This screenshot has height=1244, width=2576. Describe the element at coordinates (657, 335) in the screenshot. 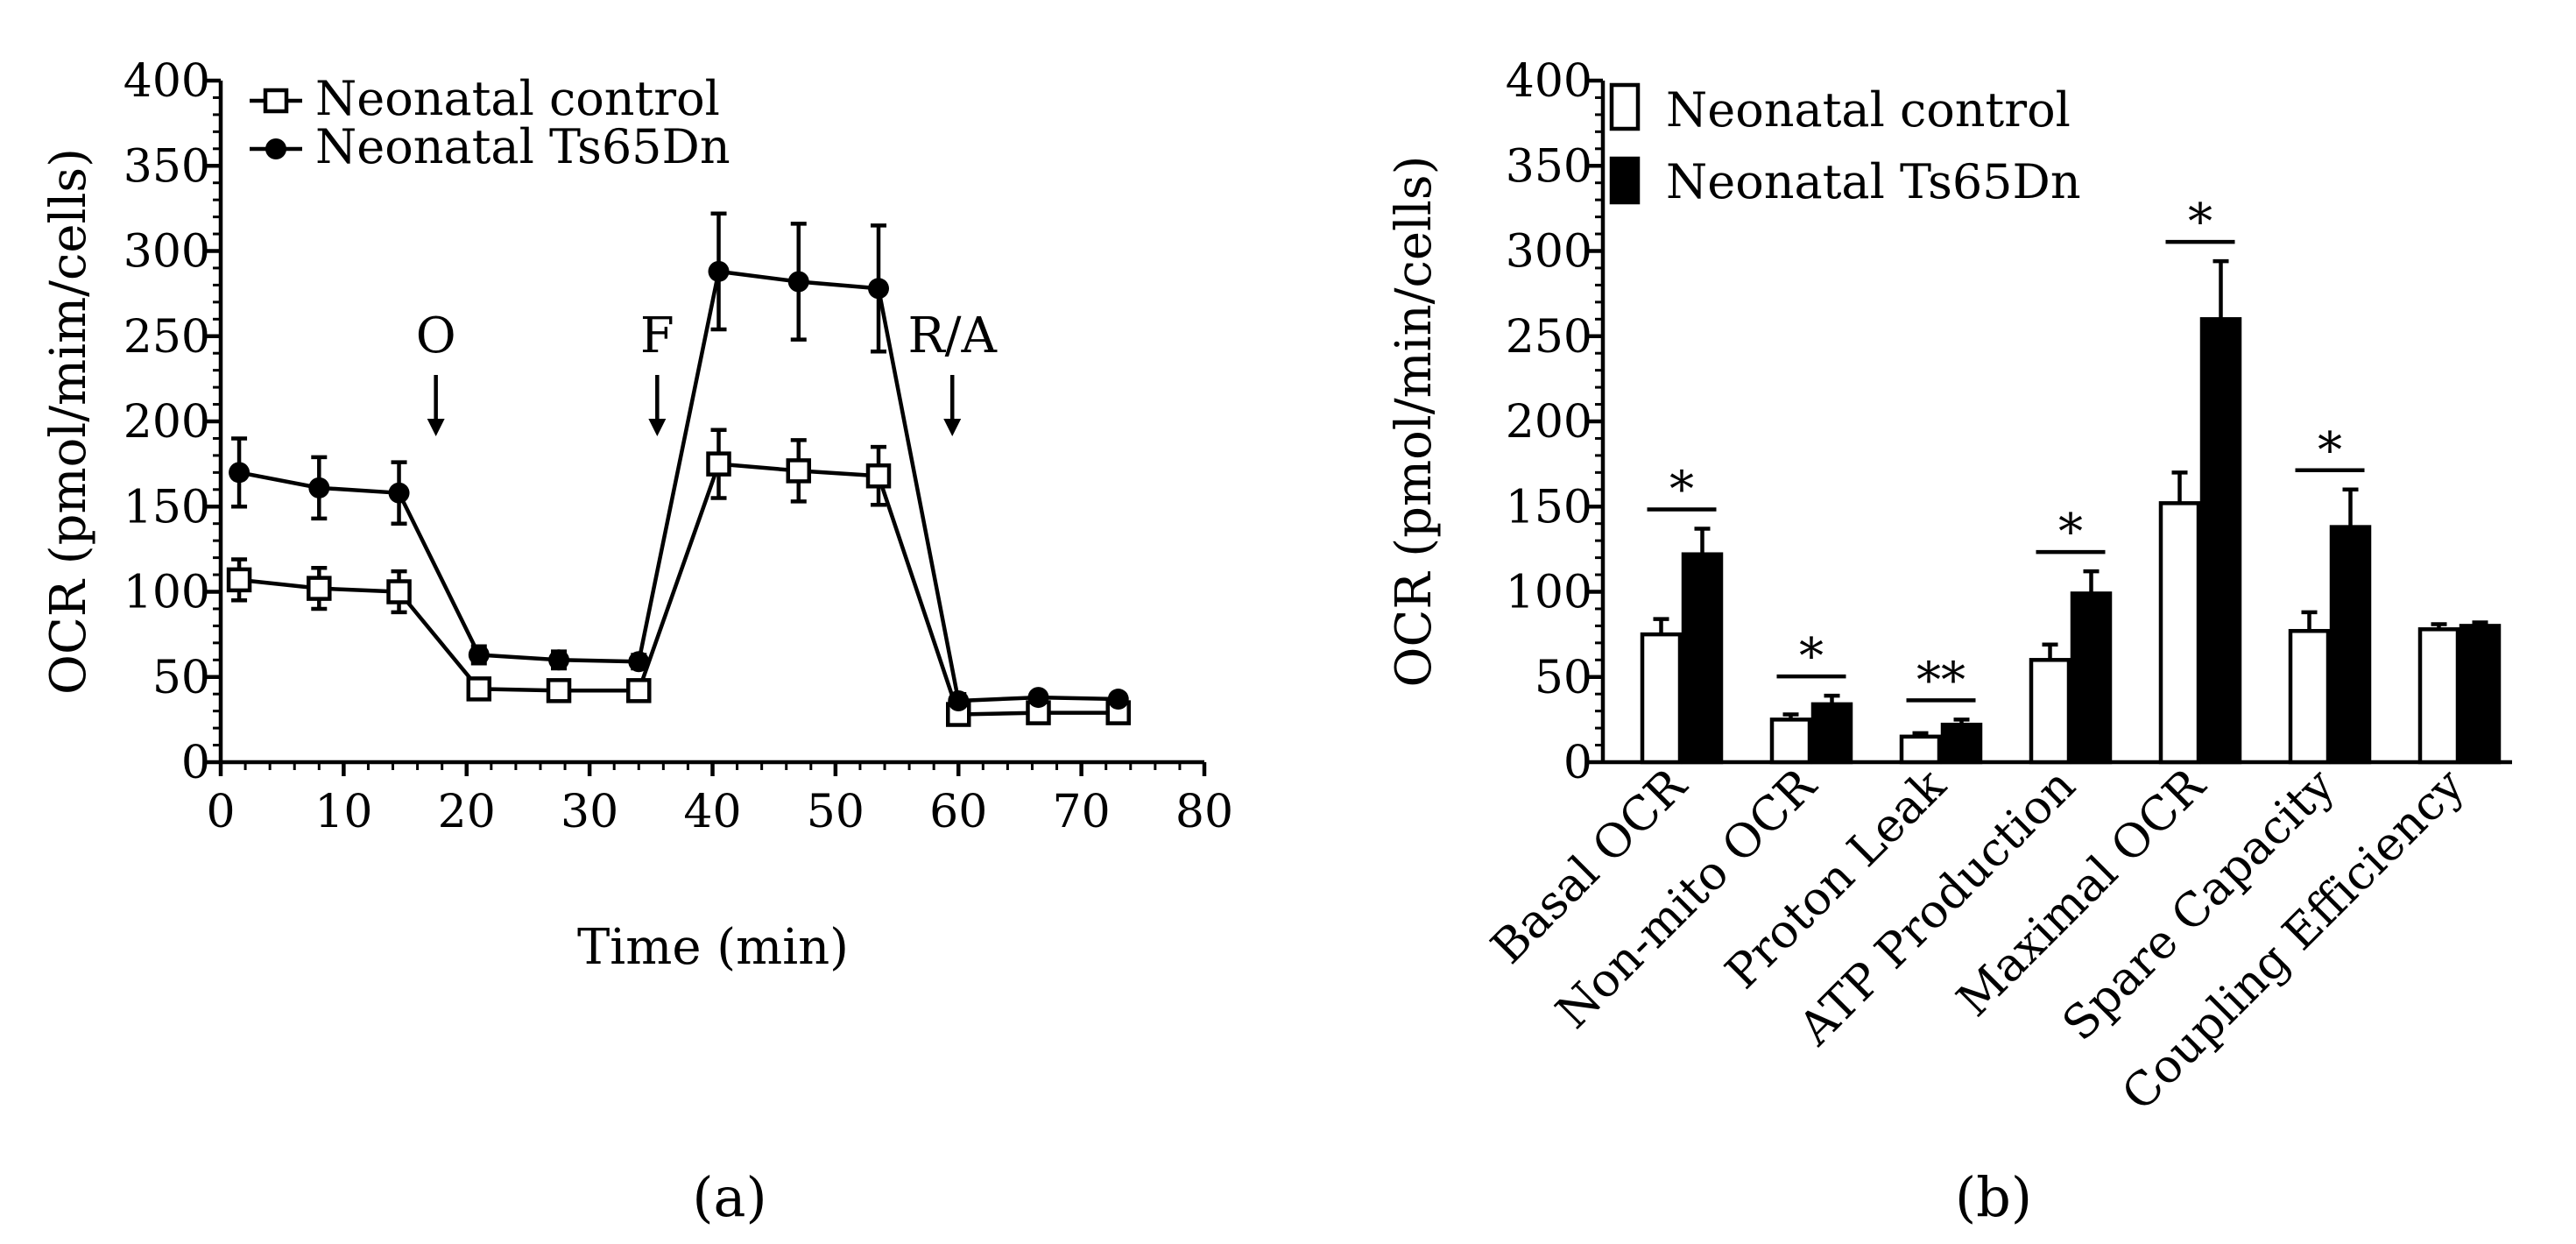

I see `annotation-label: F` at that location.